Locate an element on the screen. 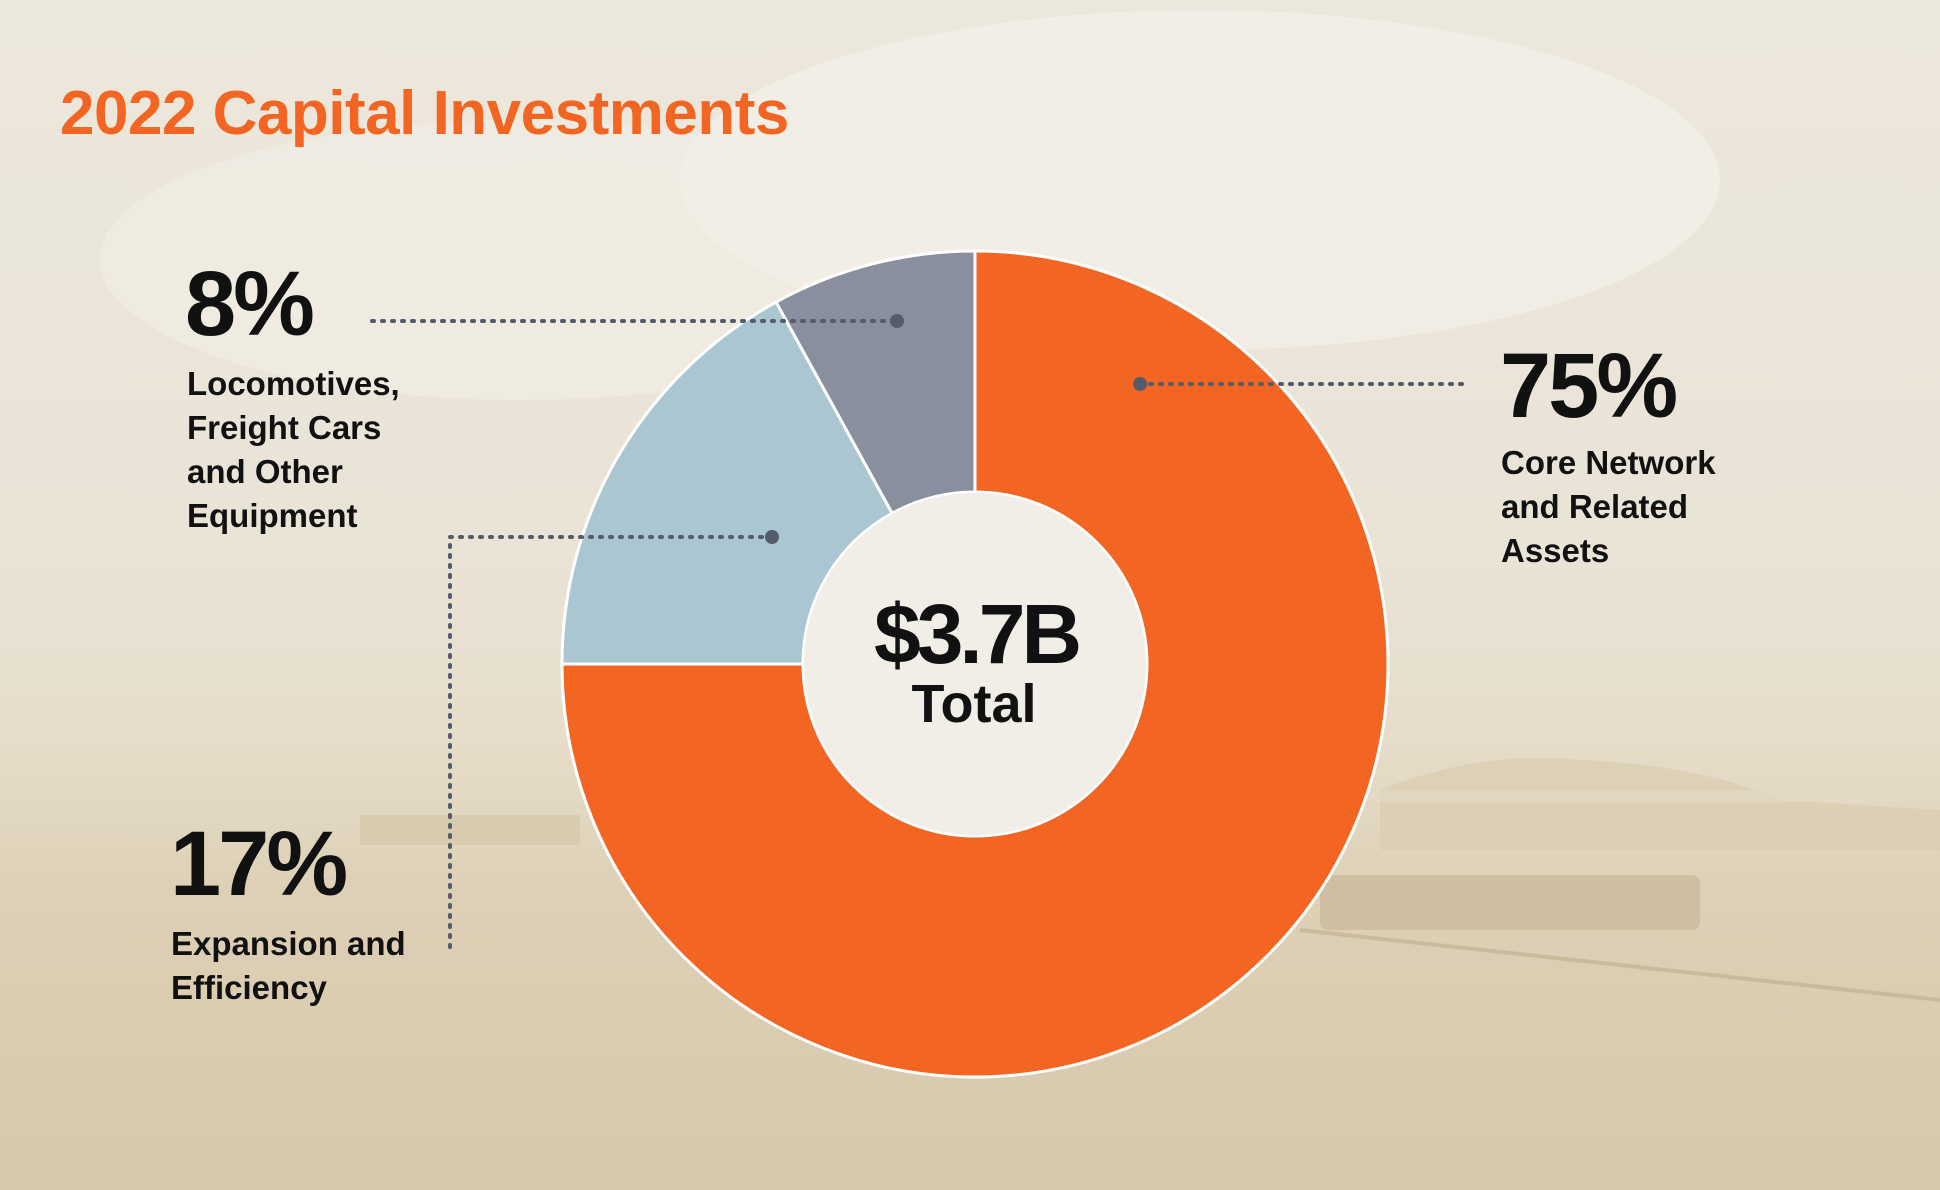 Image resolution: width=1940 pixels, height=1190 pixels. chart-title: 2022 Capital Investments is located at coordinates (424, 113).